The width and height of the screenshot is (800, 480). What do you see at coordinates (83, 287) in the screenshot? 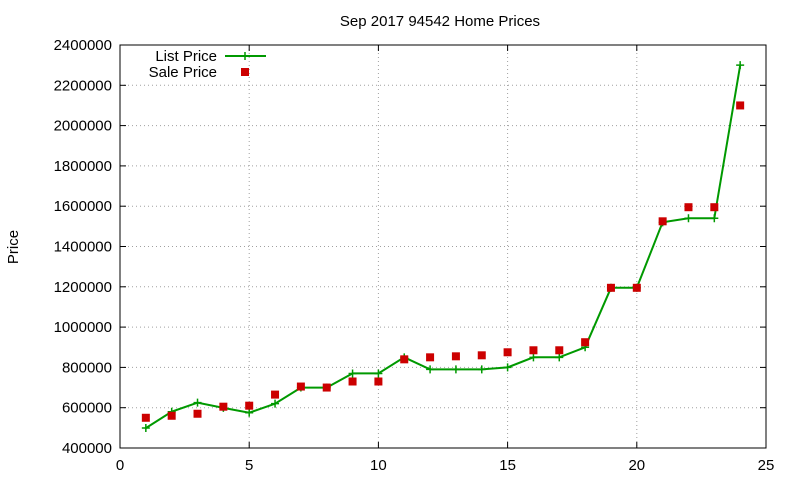
I see `y-tick-label: 1200000` at bounding box center [83, 287].